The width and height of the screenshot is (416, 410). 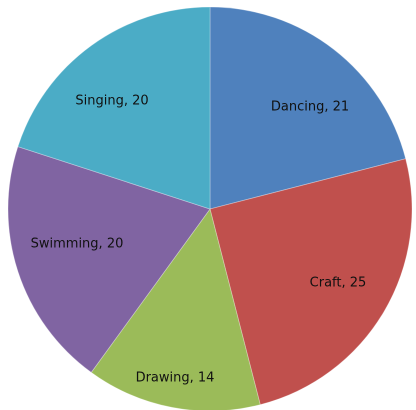 I want to click on slice-label-dancing: Dancing, 21, so click(x=310, y=107).